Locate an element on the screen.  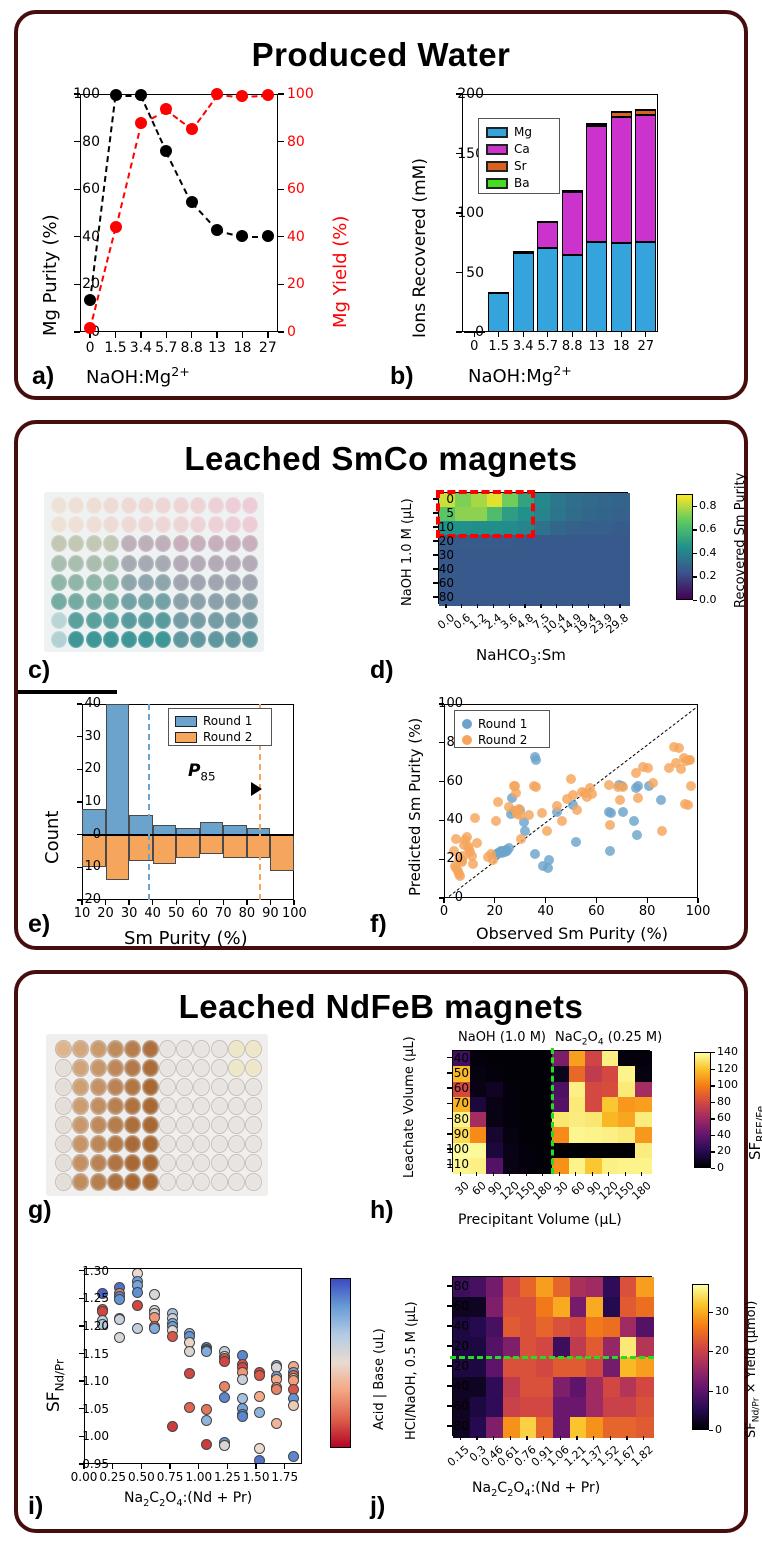
x-tick-label: 18 is located at coordinates (242, 348).